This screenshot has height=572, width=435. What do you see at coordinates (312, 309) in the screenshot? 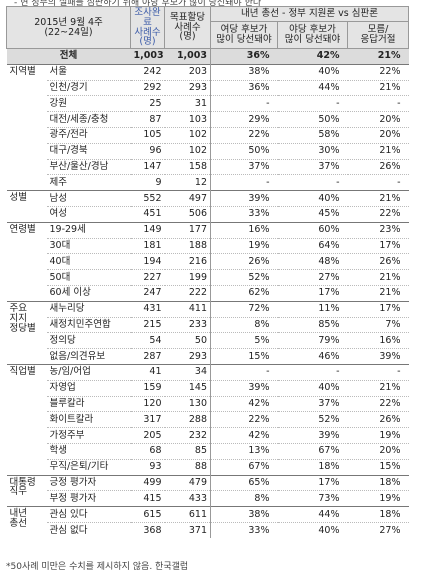
I see `support-opposition: 11%` at bounding box center [312, 309].